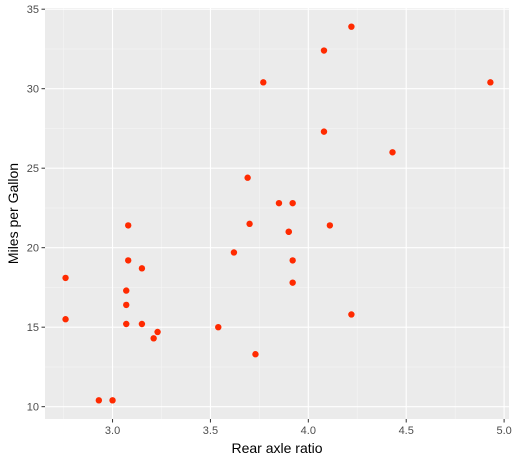 This screenshot has width=516, height=463. I want to click on y-tick-label: 15, so click(33, 328).